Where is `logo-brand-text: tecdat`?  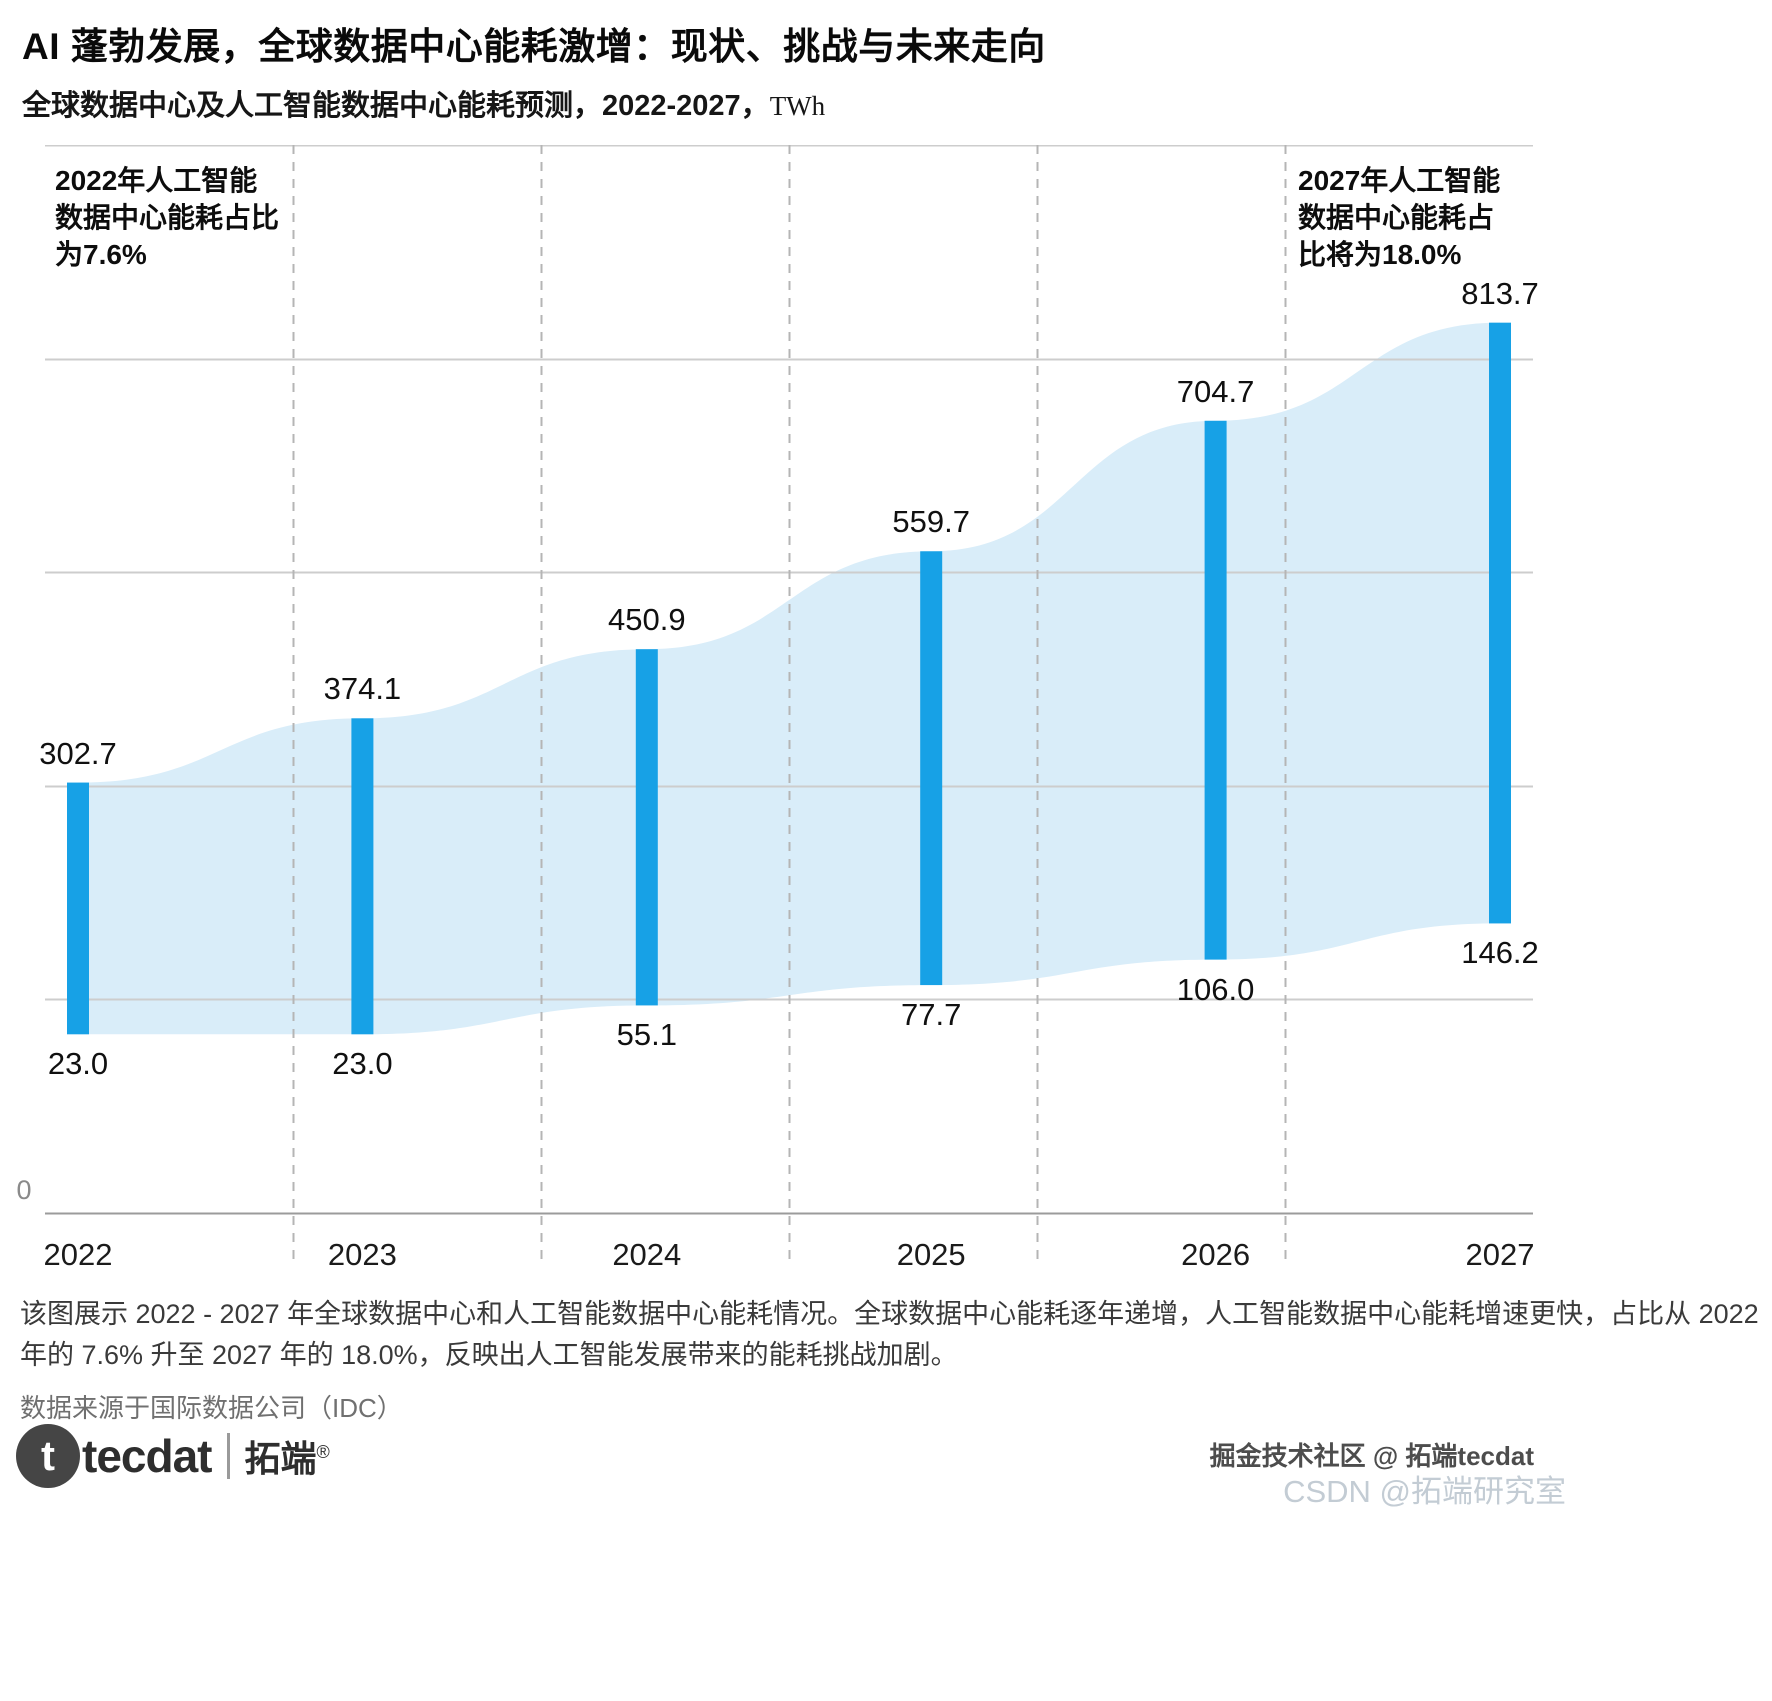 logo-brand-text: tecdat is located at coordinates (147, 1456).